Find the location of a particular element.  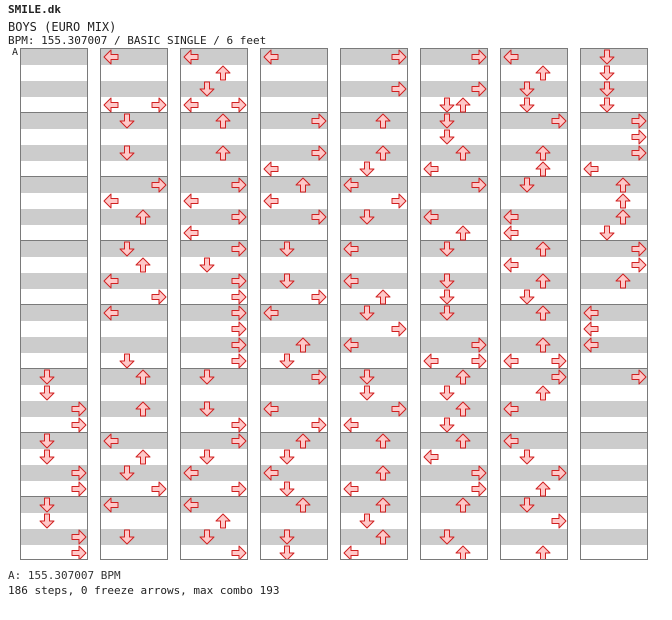

chart-meta: BPM: 155.307007 / BASIC SINGLE / 6 feet is located at coordinates (137, 40).